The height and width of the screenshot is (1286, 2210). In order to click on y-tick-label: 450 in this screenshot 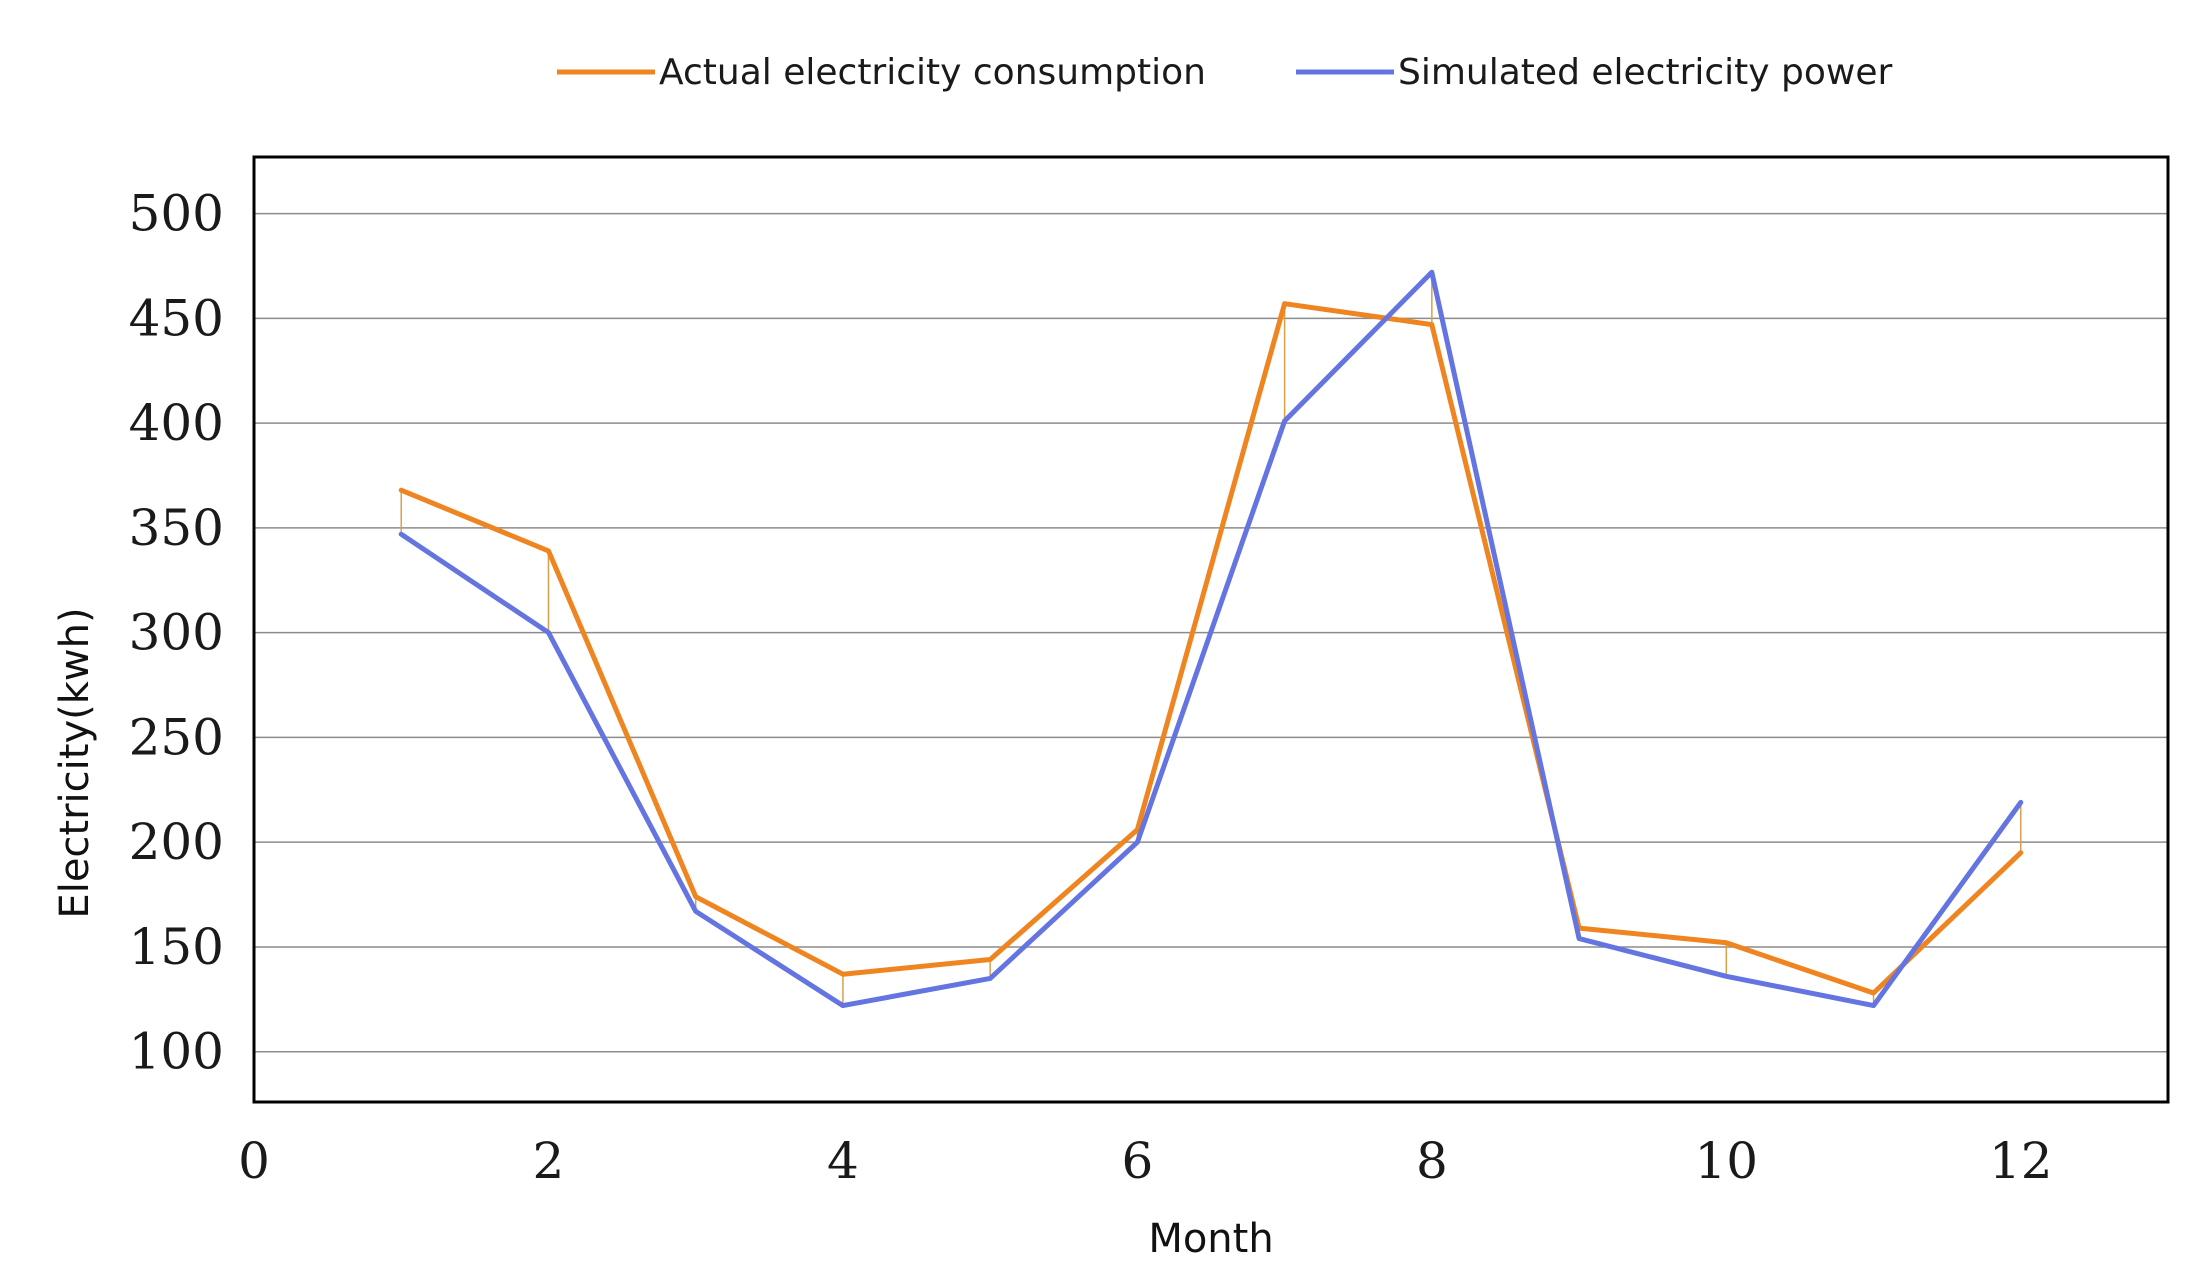, I will do `click(176, 318)`.